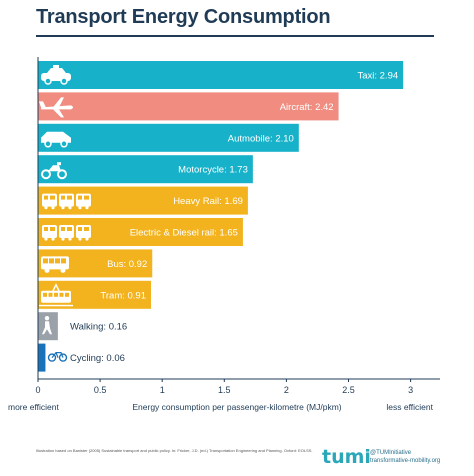  I want to click on website-link: transformative-mobility.org, so click(405, 461).